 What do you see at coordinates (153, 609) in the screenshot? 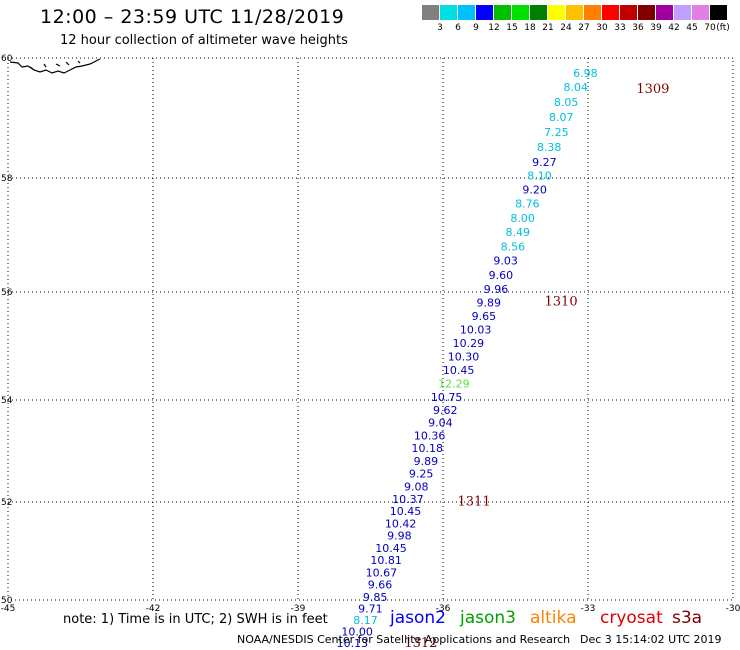
I see `x-tick-label: -42` at bounding box center [153, 609].